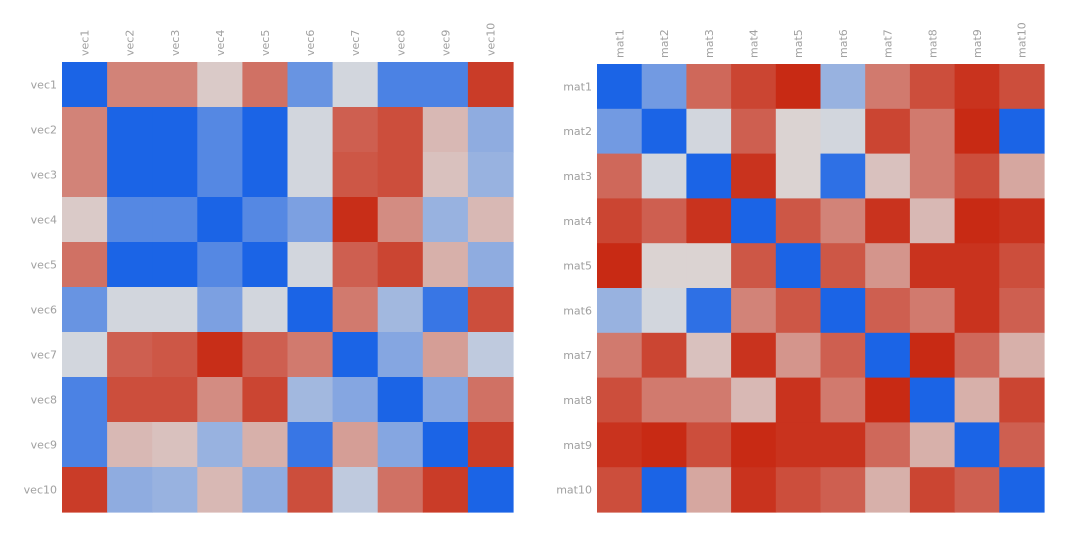 The width and height of the screenshot is (1066, 534). I want to click on heatmap-cell-mat9-mat4, so click(754, 445).